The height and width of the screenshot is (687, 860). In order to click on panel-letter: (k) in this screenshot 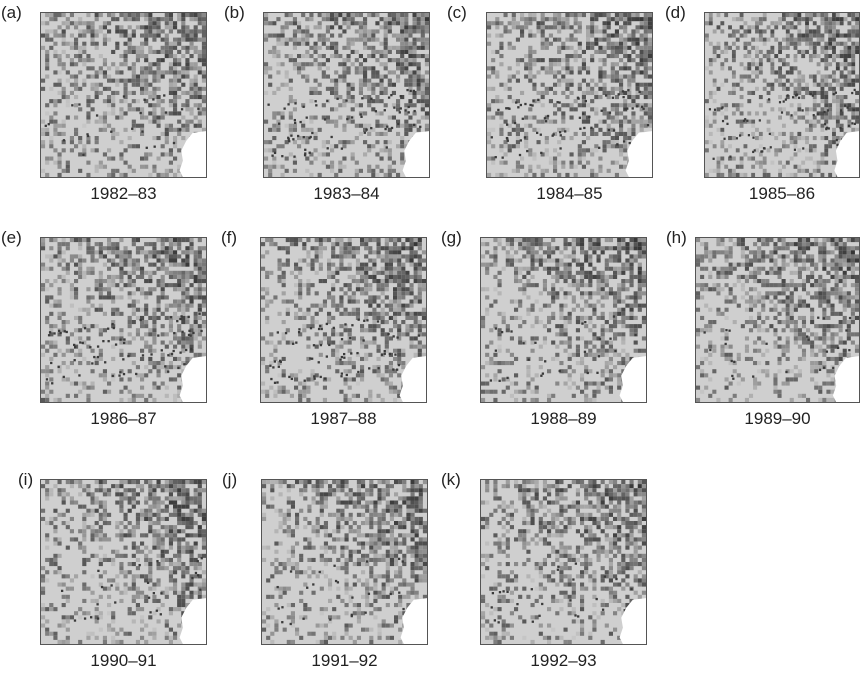, I will do `click(451, 479)`.